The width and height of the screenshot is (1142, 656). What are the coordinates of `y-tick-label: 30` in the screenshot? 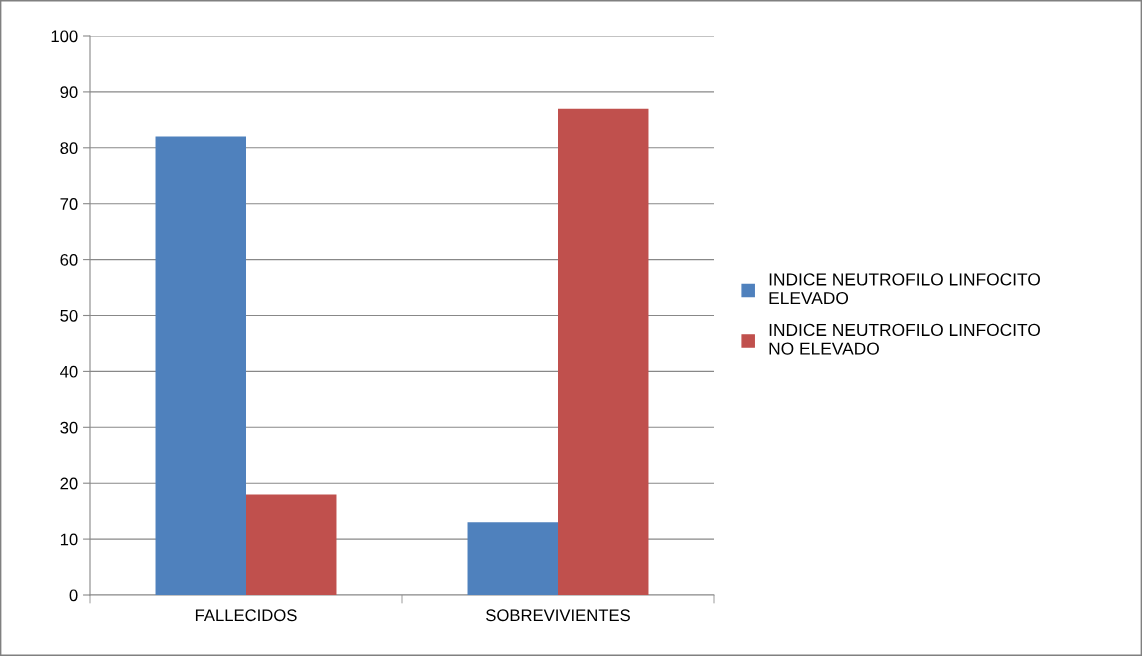 It's located at (69, 427).